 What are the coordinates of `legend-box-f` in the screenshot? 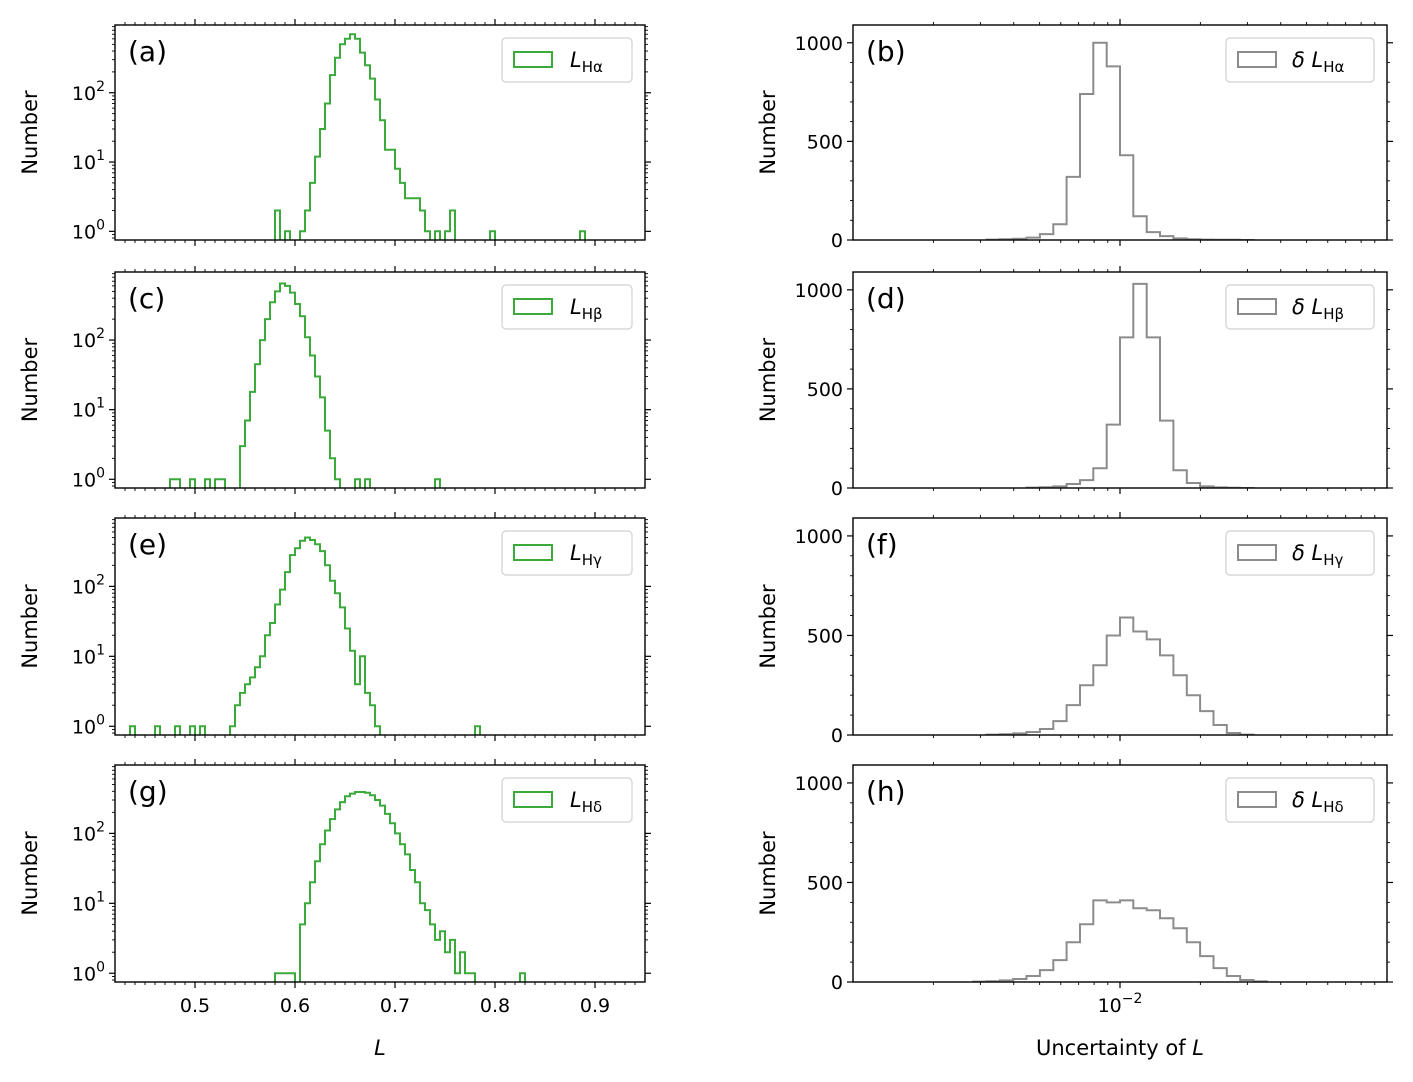 It's located at (1300, 553).